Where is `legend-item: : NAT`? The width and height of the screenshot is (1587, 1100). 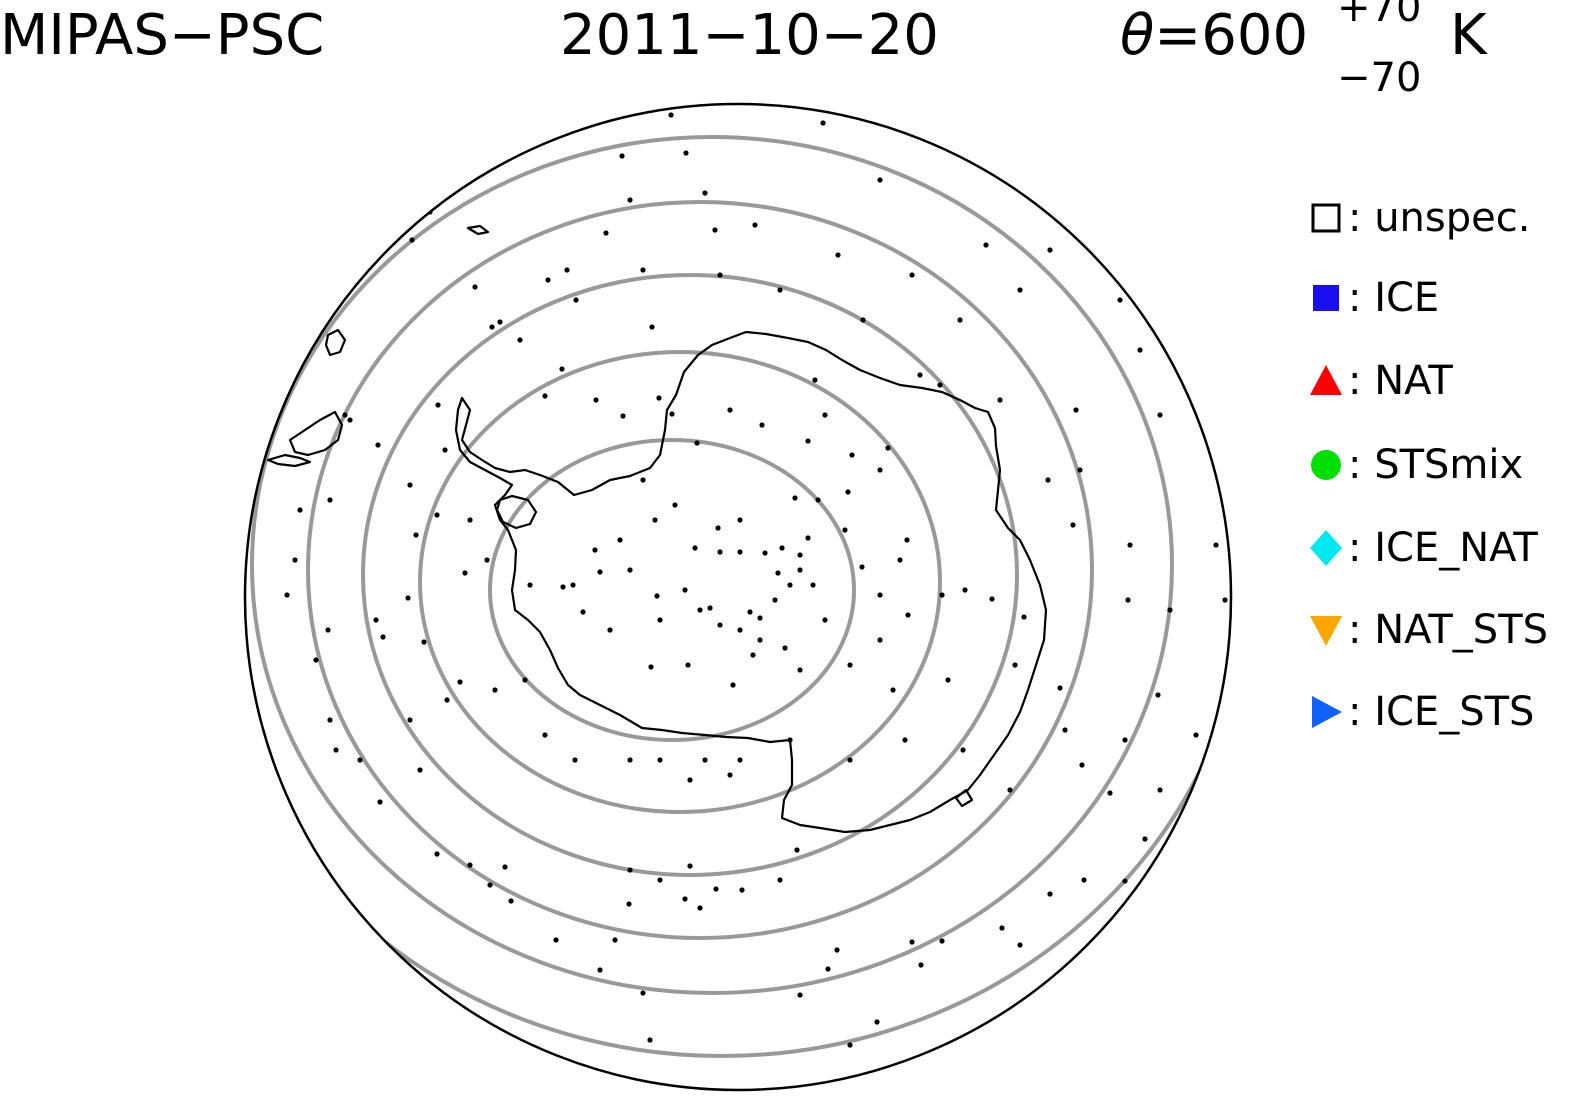 legend-item: : NAT is located at coordinates (1380, 381).